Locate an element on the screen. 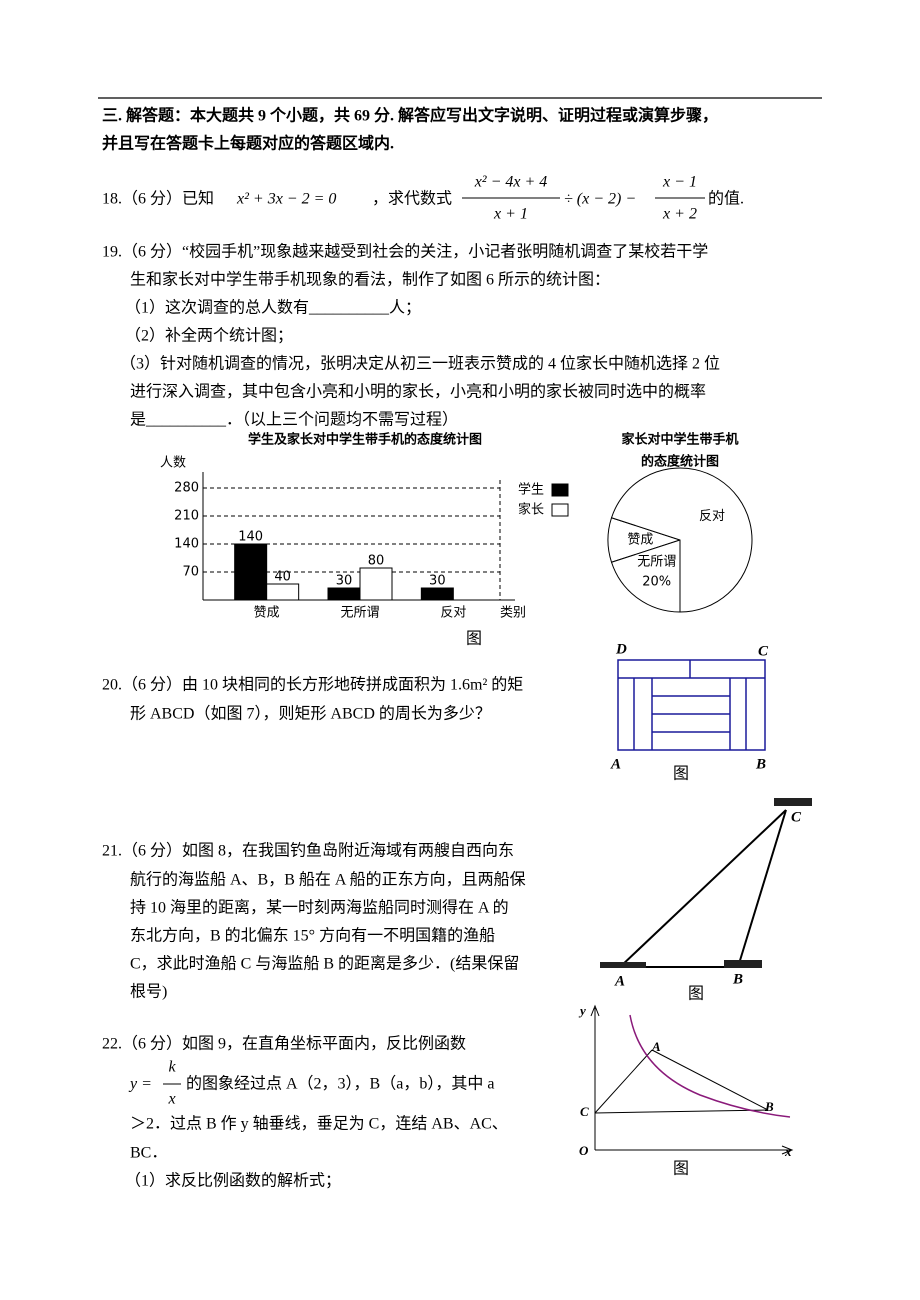 The height and width of the screenshot is (1300, 920). fraction-denominator: x + 1 is located at coordinates (510, 214).